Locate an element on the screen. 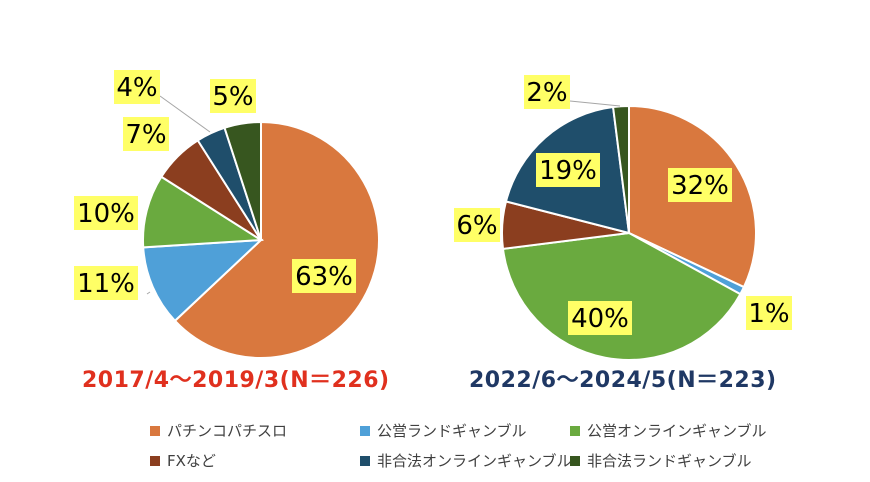 Image resolution: width=870 pixels, height=482 pixels. data-label-fx: 6% is located at coordinates (476, 226).